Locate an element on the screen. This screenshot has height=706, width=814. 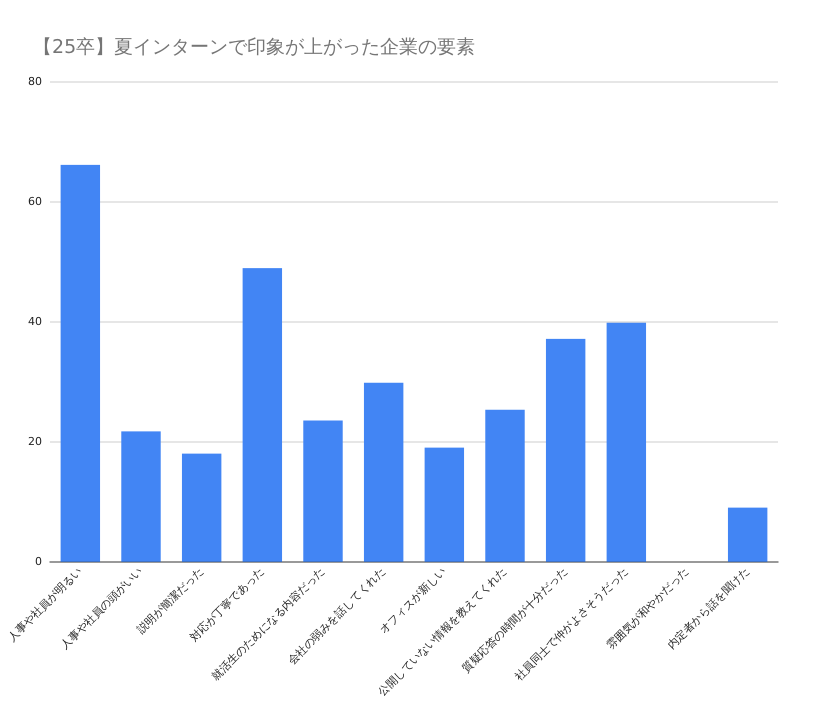
y-tick-label: 20 is located at coordinates (35, 441).